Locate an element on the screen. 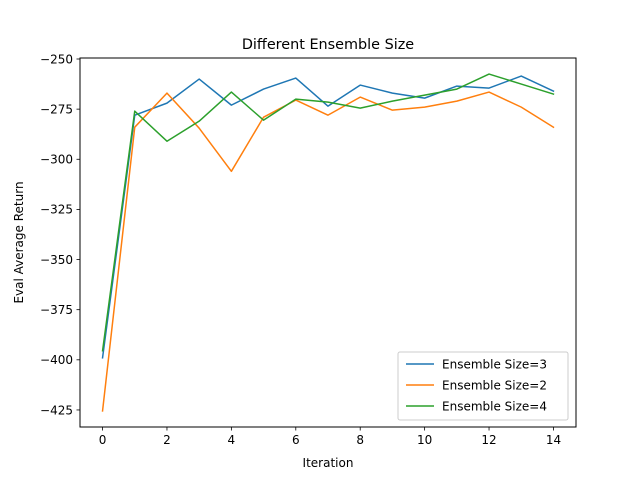  x-axis-label: Iteration is located at coordinates (328, 463).